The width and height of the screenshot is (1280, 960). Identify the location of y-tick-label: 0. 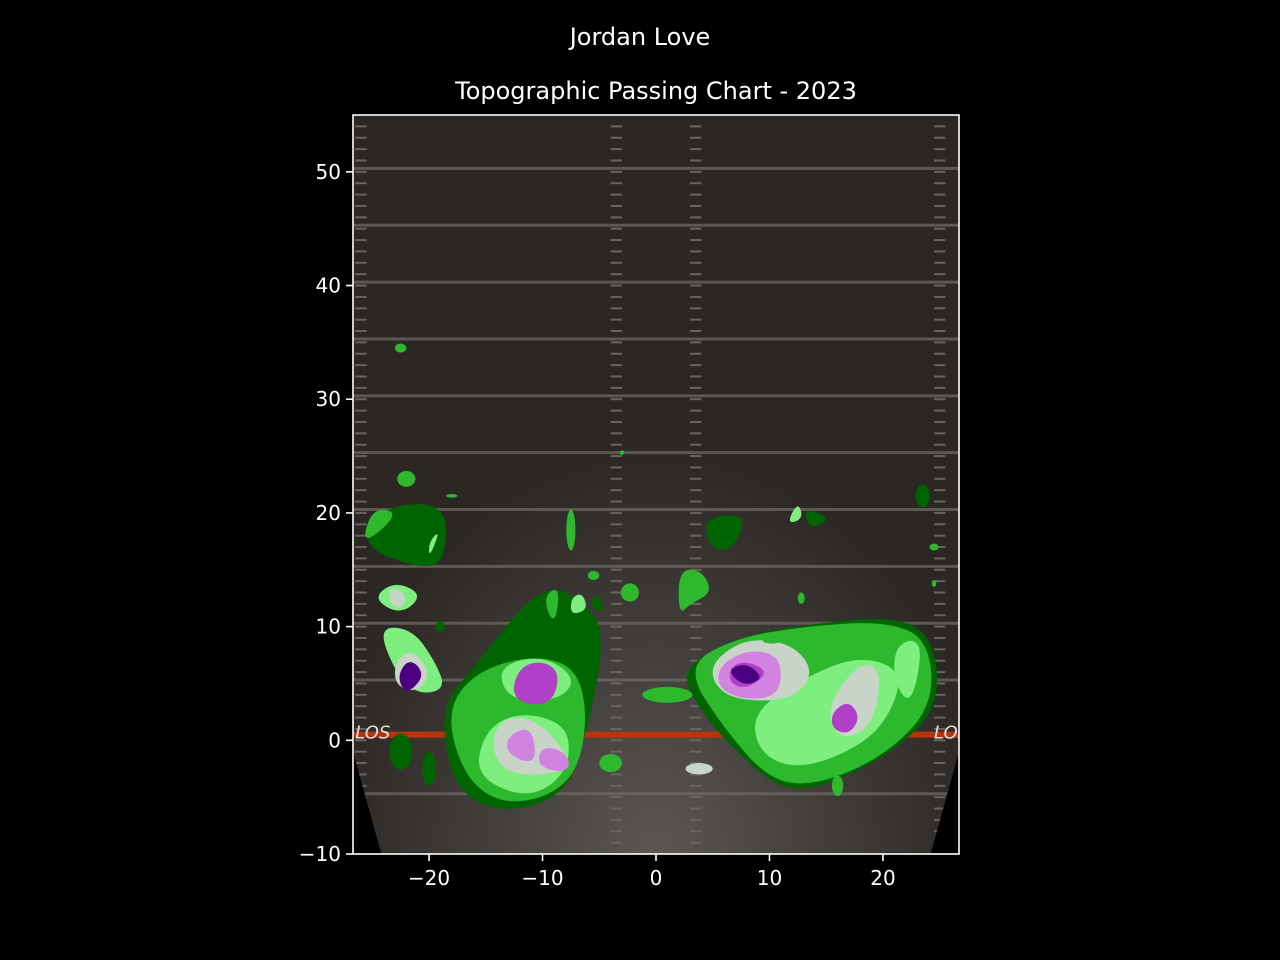
(334, 740).